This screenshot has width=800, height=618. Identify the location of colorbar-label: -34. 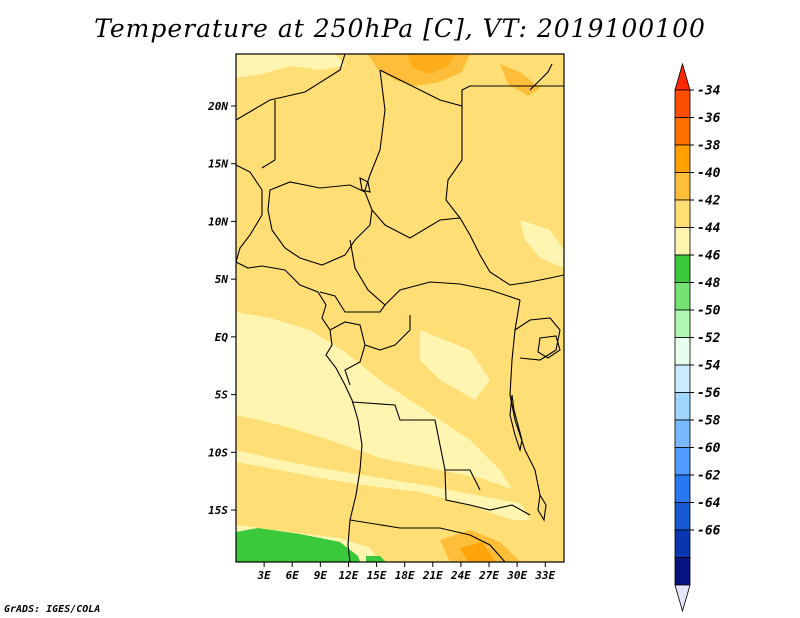
(709, 91).